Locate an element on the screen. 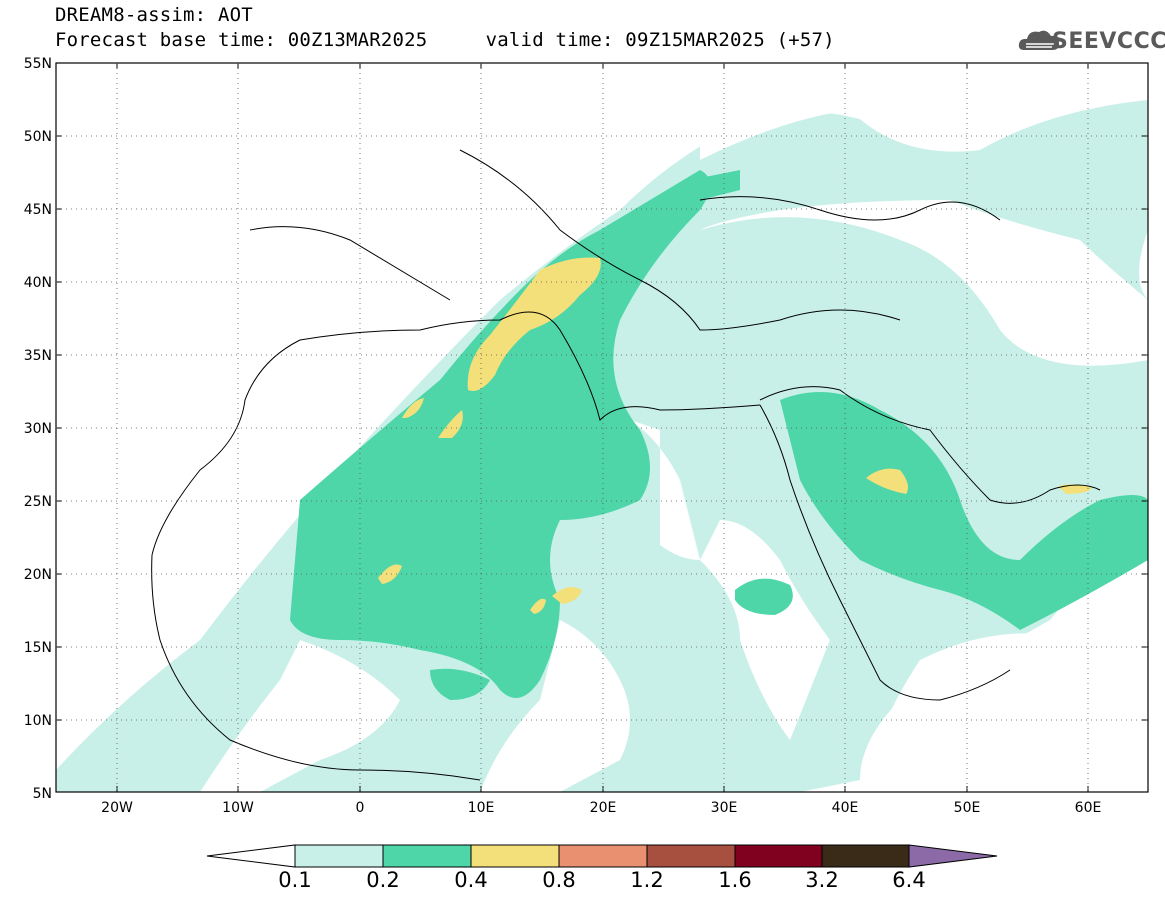 Image resolution: width=1165 pixels, height=905 pixels. lat-label: 40N is located at coordinates (38, 283).